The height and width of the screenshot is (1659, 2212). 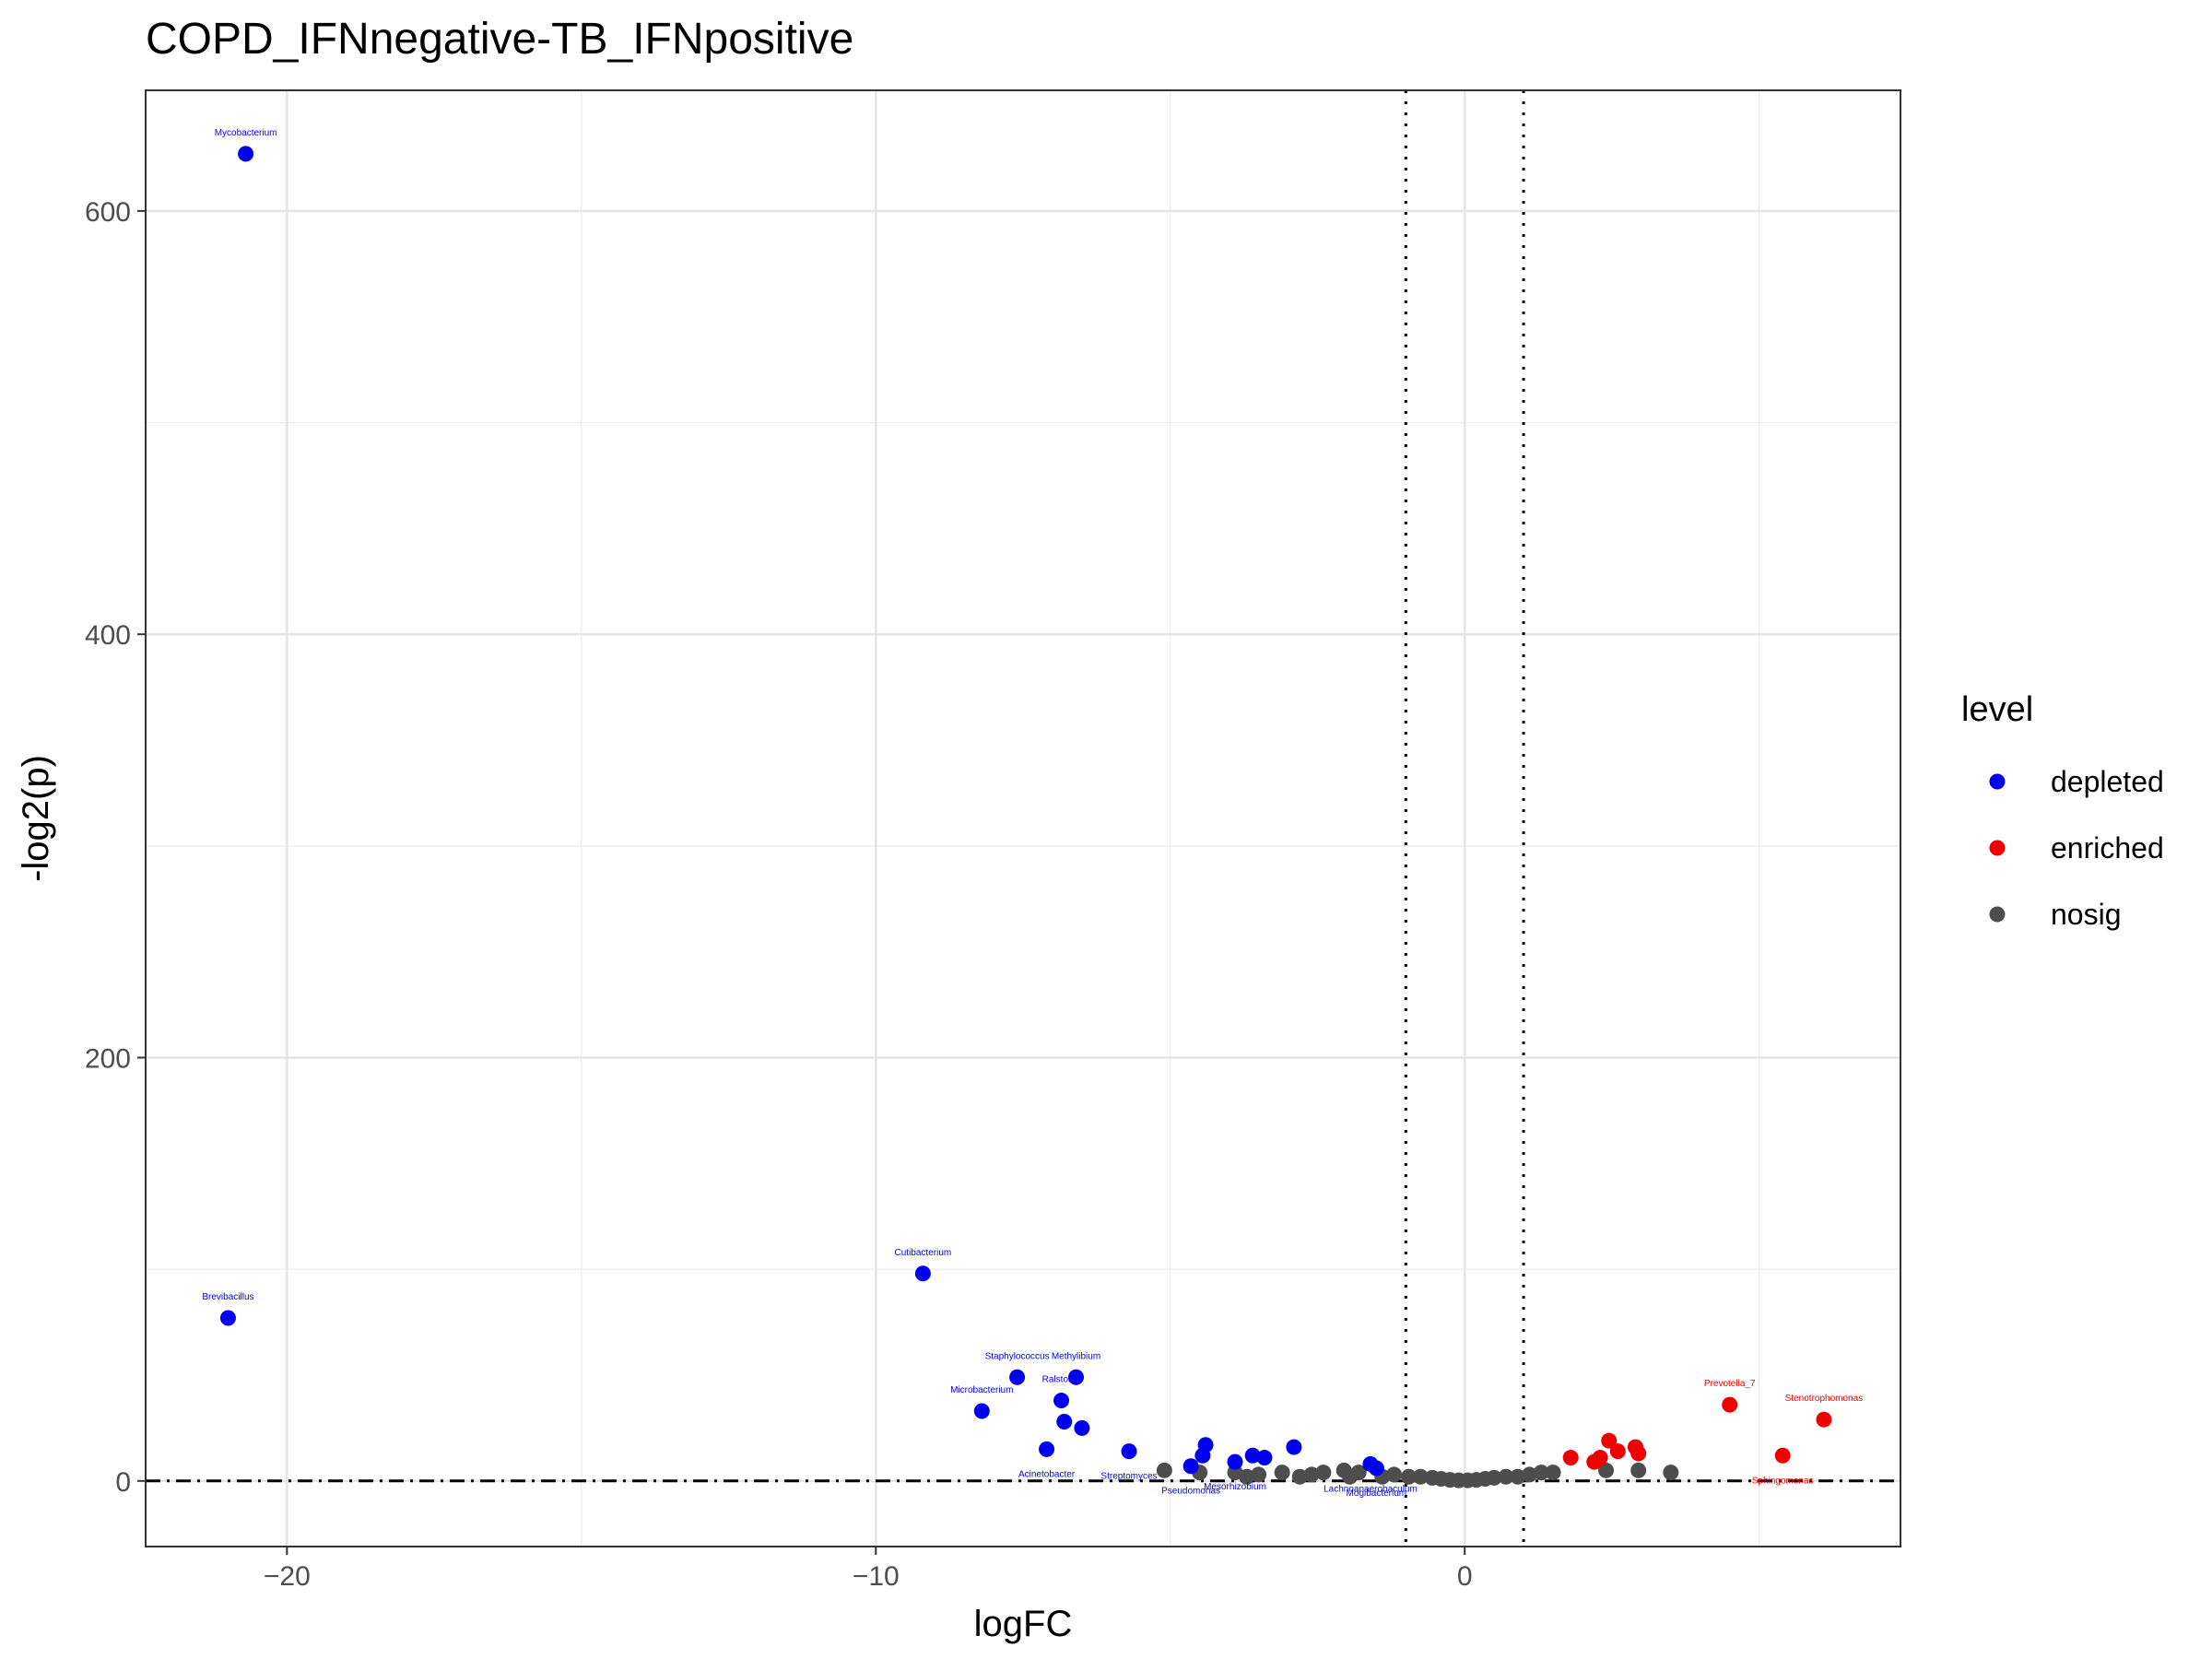 I want to click on x-tick-label: −20, so click(x=287, y=1576).